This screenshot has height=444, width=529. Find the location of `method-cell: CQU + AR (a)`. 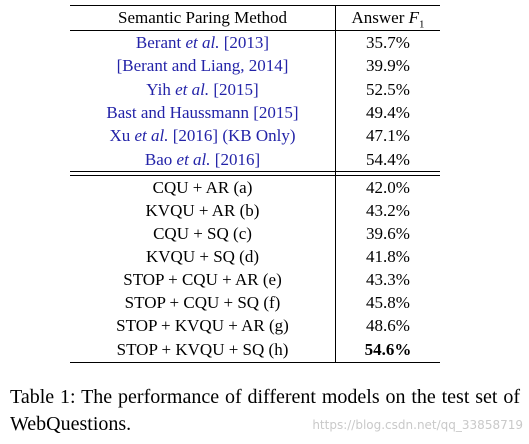

method-cell: CQU + AR (a) is located at coordinates (202, 187).